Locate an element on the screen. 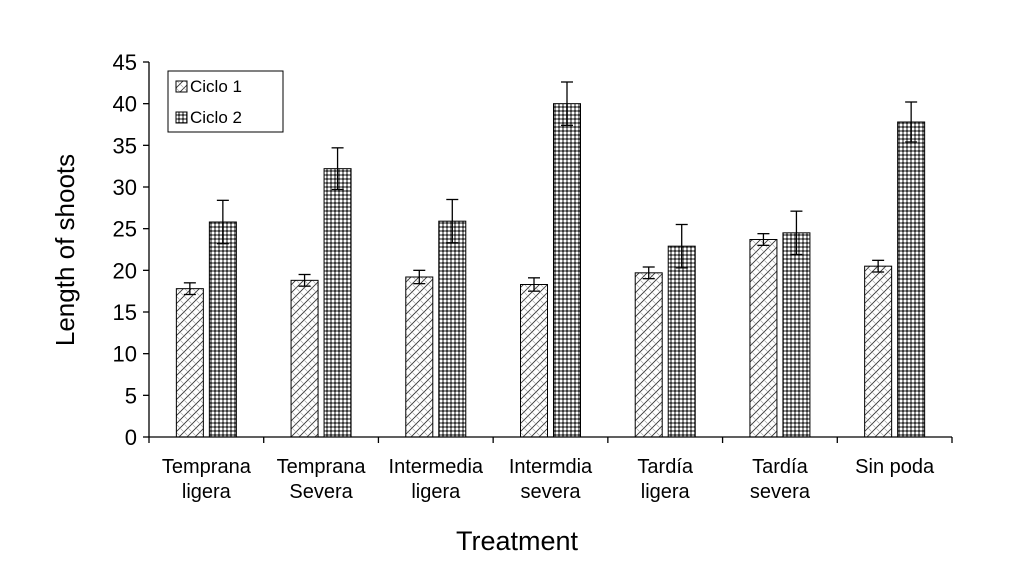  x-axis-title: Treatment is located at coordinates (517, 541).